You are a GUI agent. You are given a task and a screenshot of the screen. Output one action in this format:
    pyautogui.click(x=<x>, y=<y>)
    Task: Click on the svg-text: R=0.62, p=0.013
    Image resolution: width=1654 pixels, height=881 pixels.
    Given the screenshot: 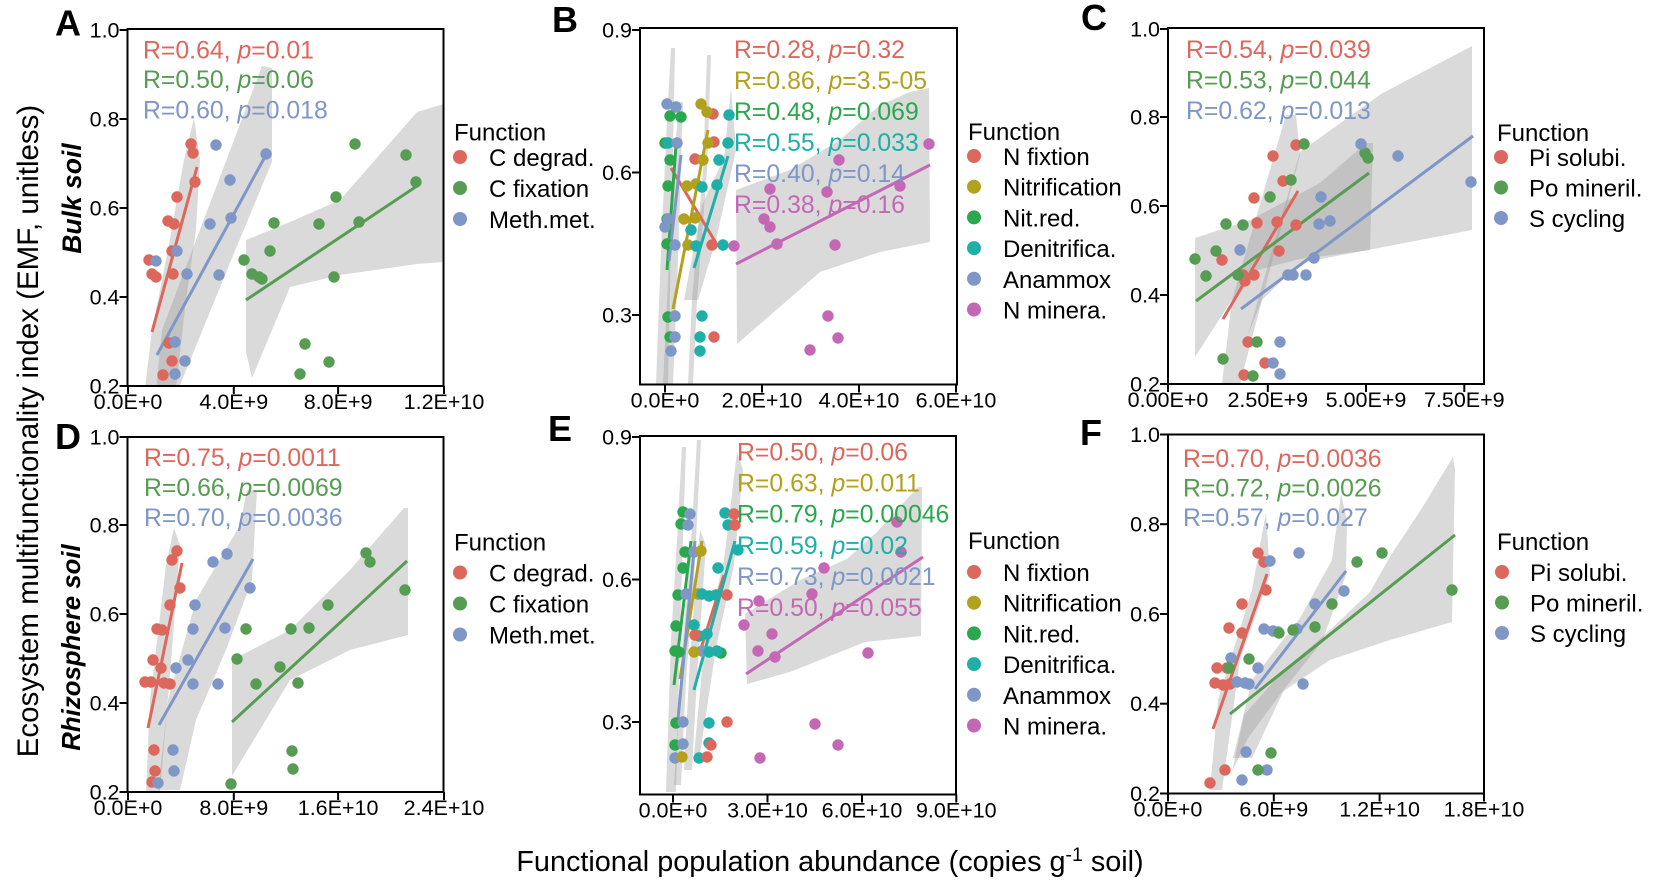 What is the action you would take?
    pyautogui.click(x=1278, y=111)
    